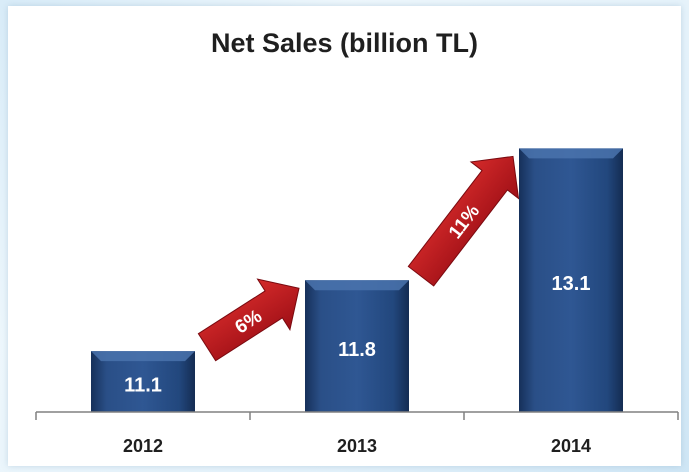 The image size is (689, 472). What do you see at coordinates (143, 446) in the screenshot?
I see `x-tick-label: 2012` at bounding box center [143, 446].